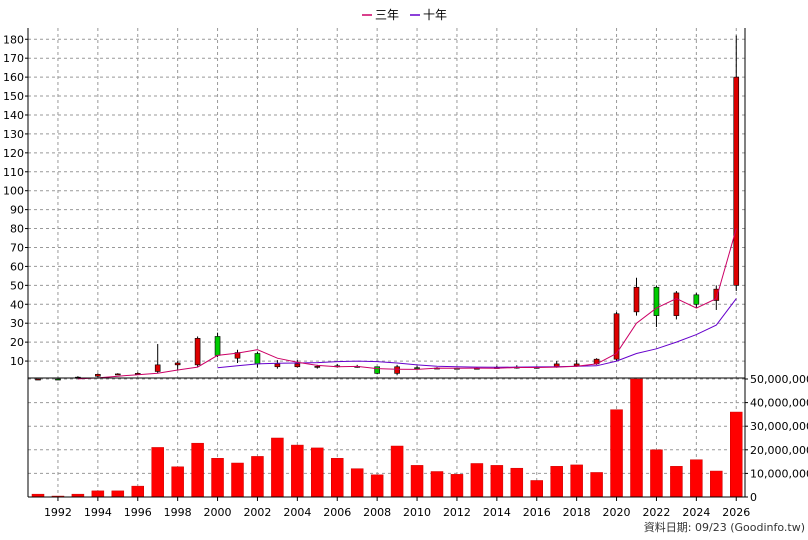 The width and height of the screenshot is (808, 540). Describe the element at coordinates (616, 336) in the screenshot. I see `candle-body-2020` at that location.